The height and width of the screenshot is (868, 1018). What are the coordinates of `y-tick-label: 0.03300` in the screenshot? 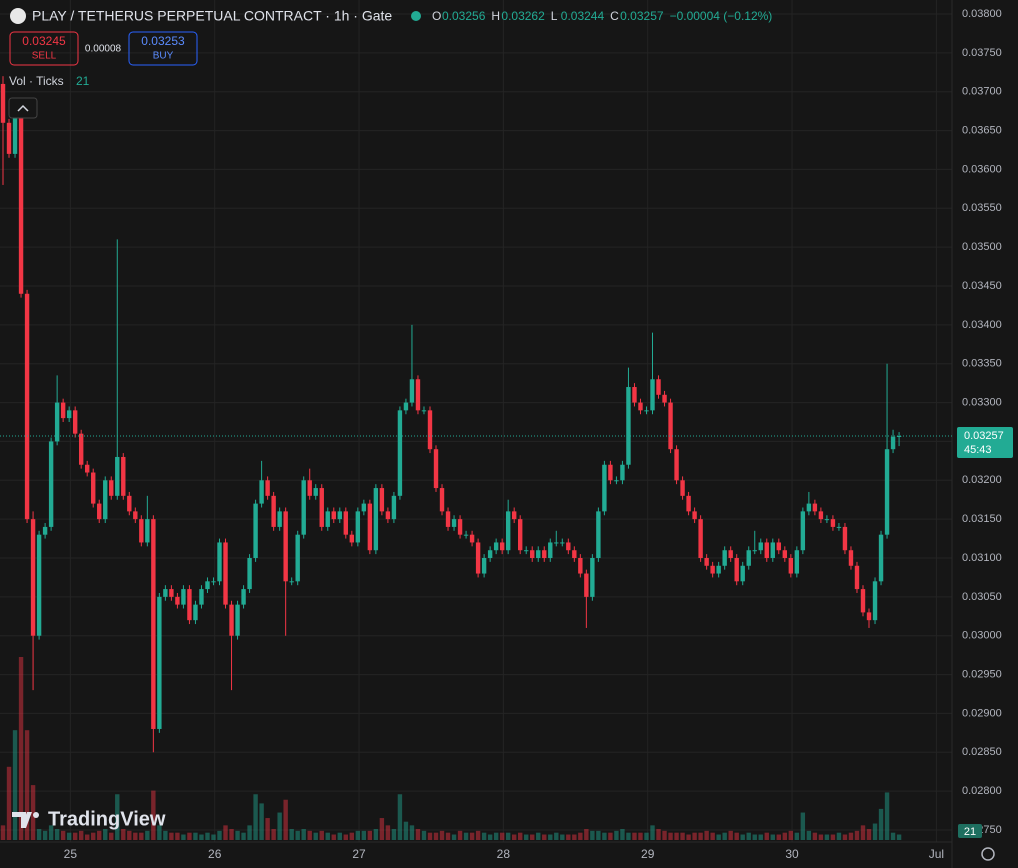 It's located at (982, 402).